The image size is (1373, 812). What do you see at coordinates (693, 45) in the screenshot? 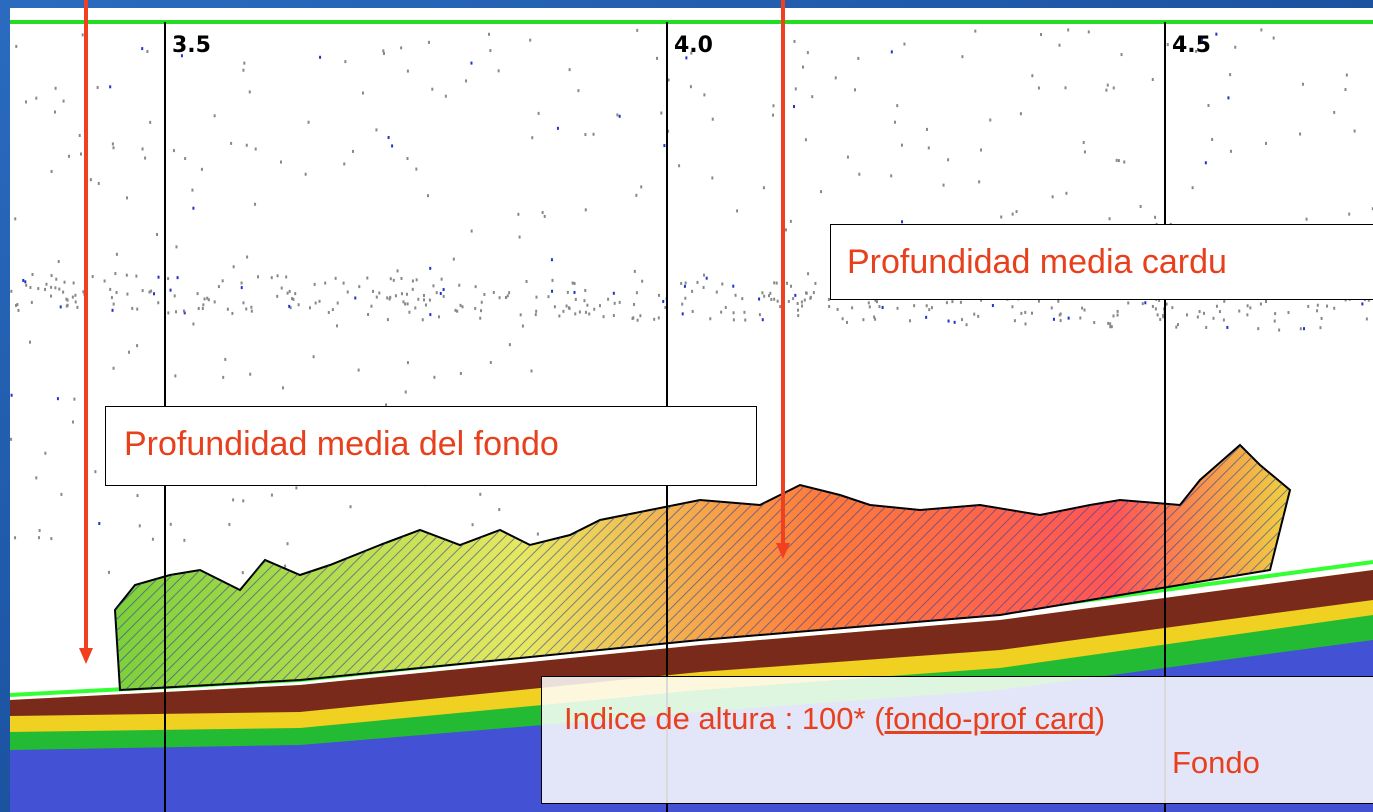
I see `axis-label: 4.0` at bounding box center [693, 45].